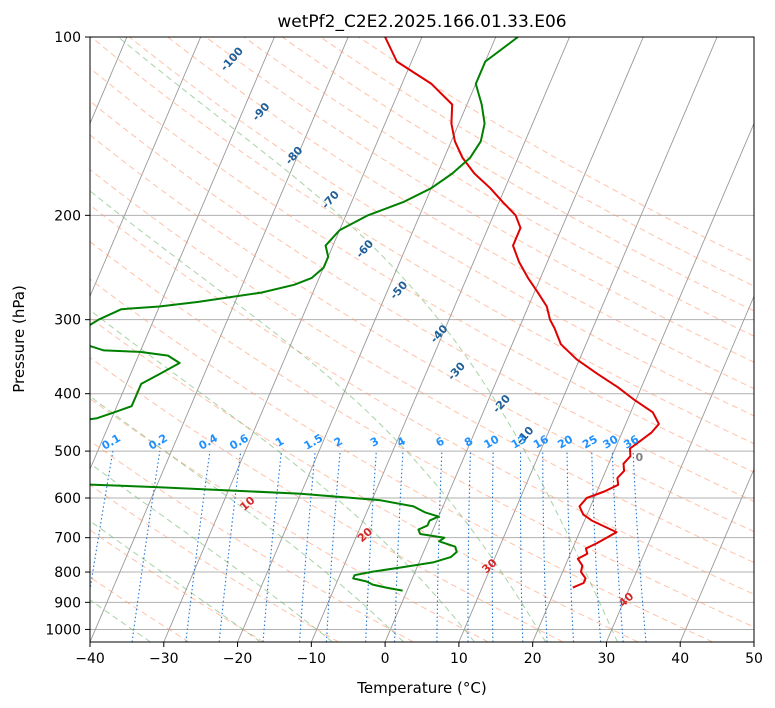 This screenshot has height=708, width=775. I want to click on x-tick-label: 0, so click(385, 659).